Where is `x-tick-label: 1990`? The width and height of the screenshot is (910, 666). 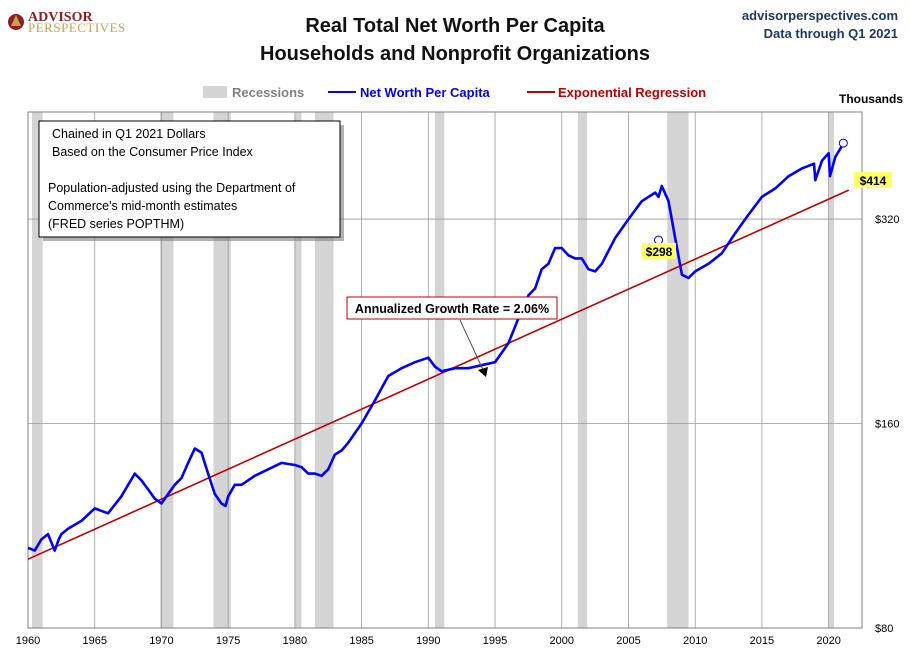 x-tick-label: 1990 is located at coordinates (428, 641).